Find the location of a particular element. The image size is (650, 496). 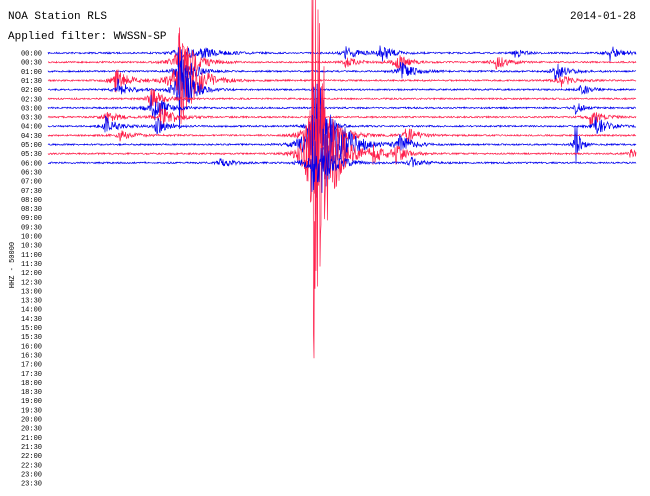

row-label: 01:00 is located at coordinates (31, 73).